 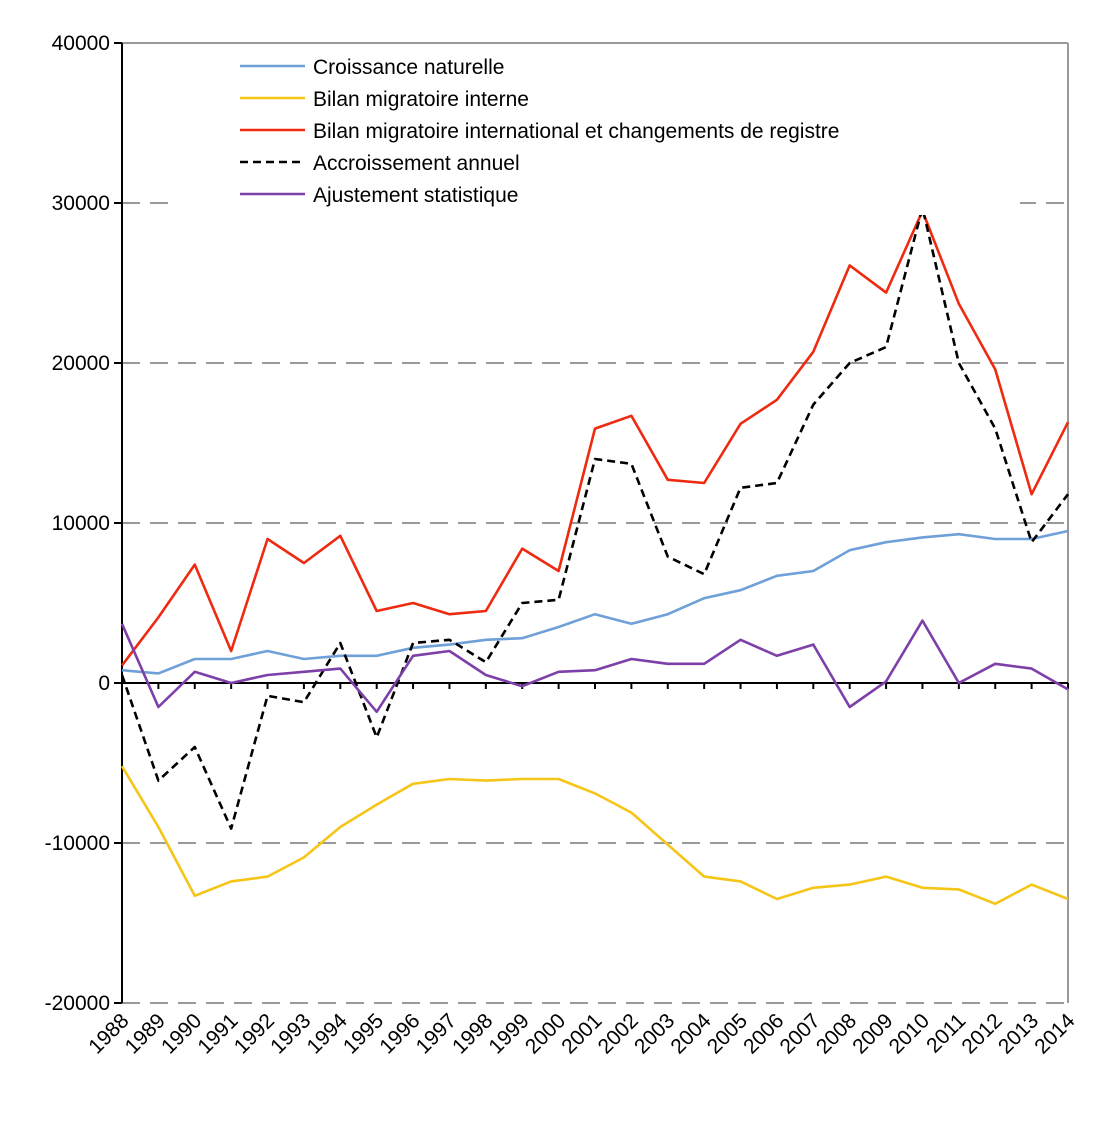 What do you see at coordinates (909, 1033) in the screenshot?
I see `x-tick-label: 2010` at bounding box center [909, 1033].